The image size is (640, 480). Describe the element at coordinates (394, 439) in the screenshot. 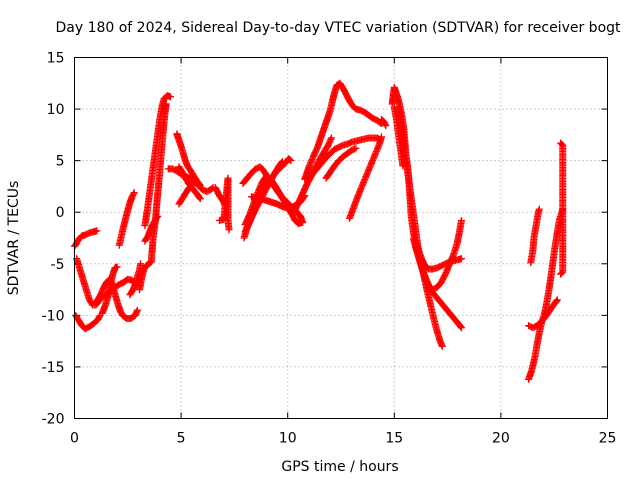

I see `x-tick-label: 15` at that location.